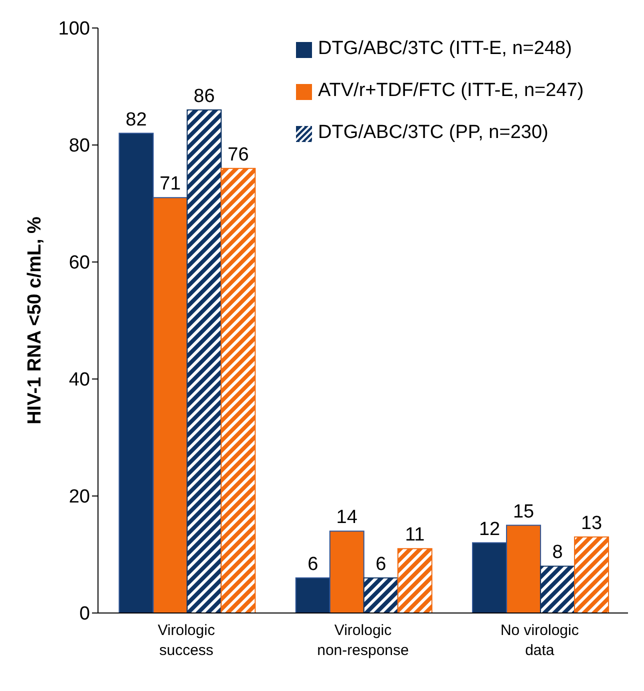  I want to click on data-label: 82, so click(136, 119).